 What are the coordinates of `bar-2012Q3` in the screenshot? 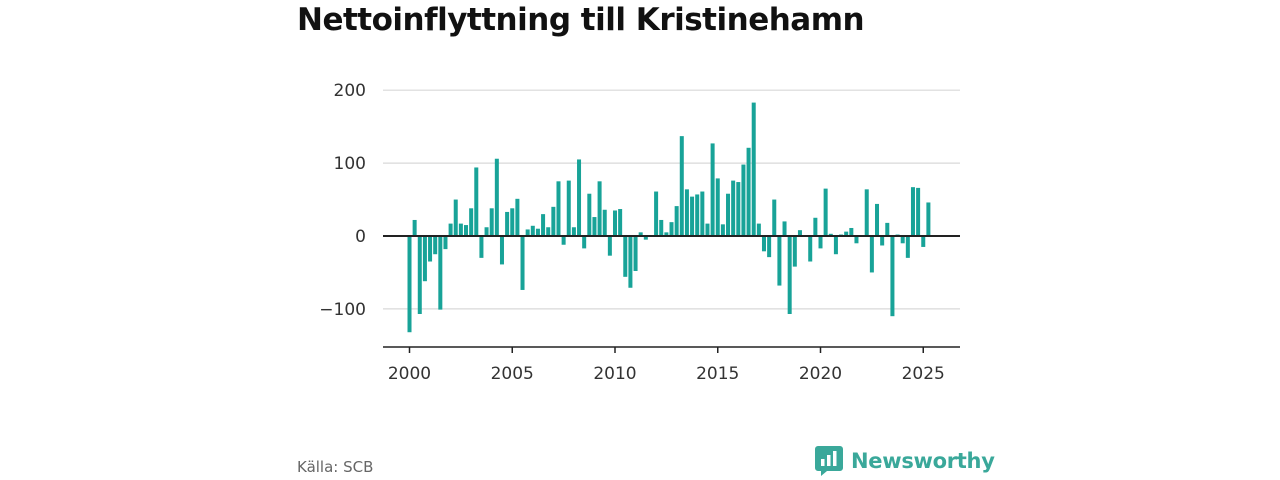 It's located at (666, 234).